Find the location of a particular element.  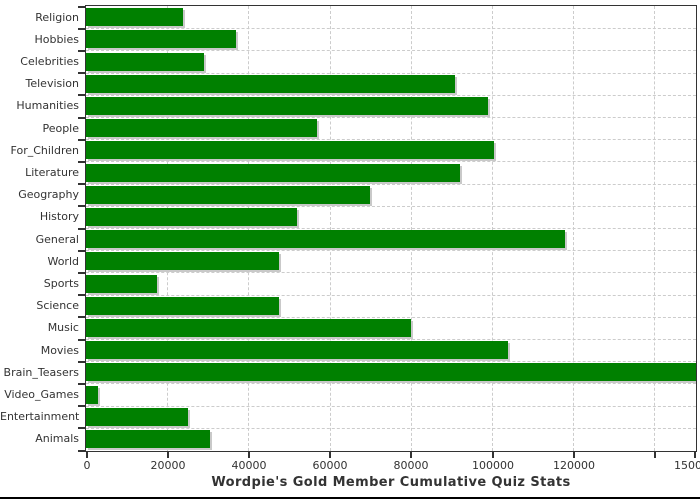

bottom-divider is located at coordinates (350, 498).